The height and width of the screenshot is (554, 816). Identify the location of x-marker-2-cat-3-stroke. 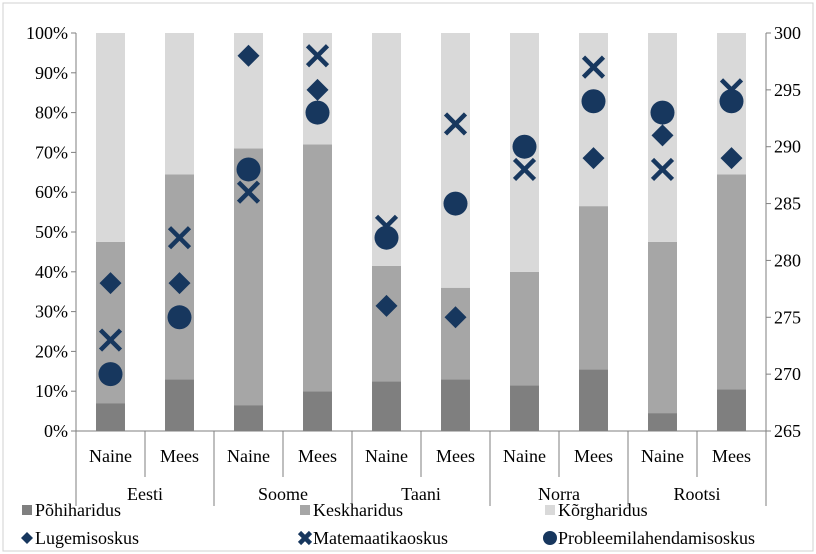
(248, 192).